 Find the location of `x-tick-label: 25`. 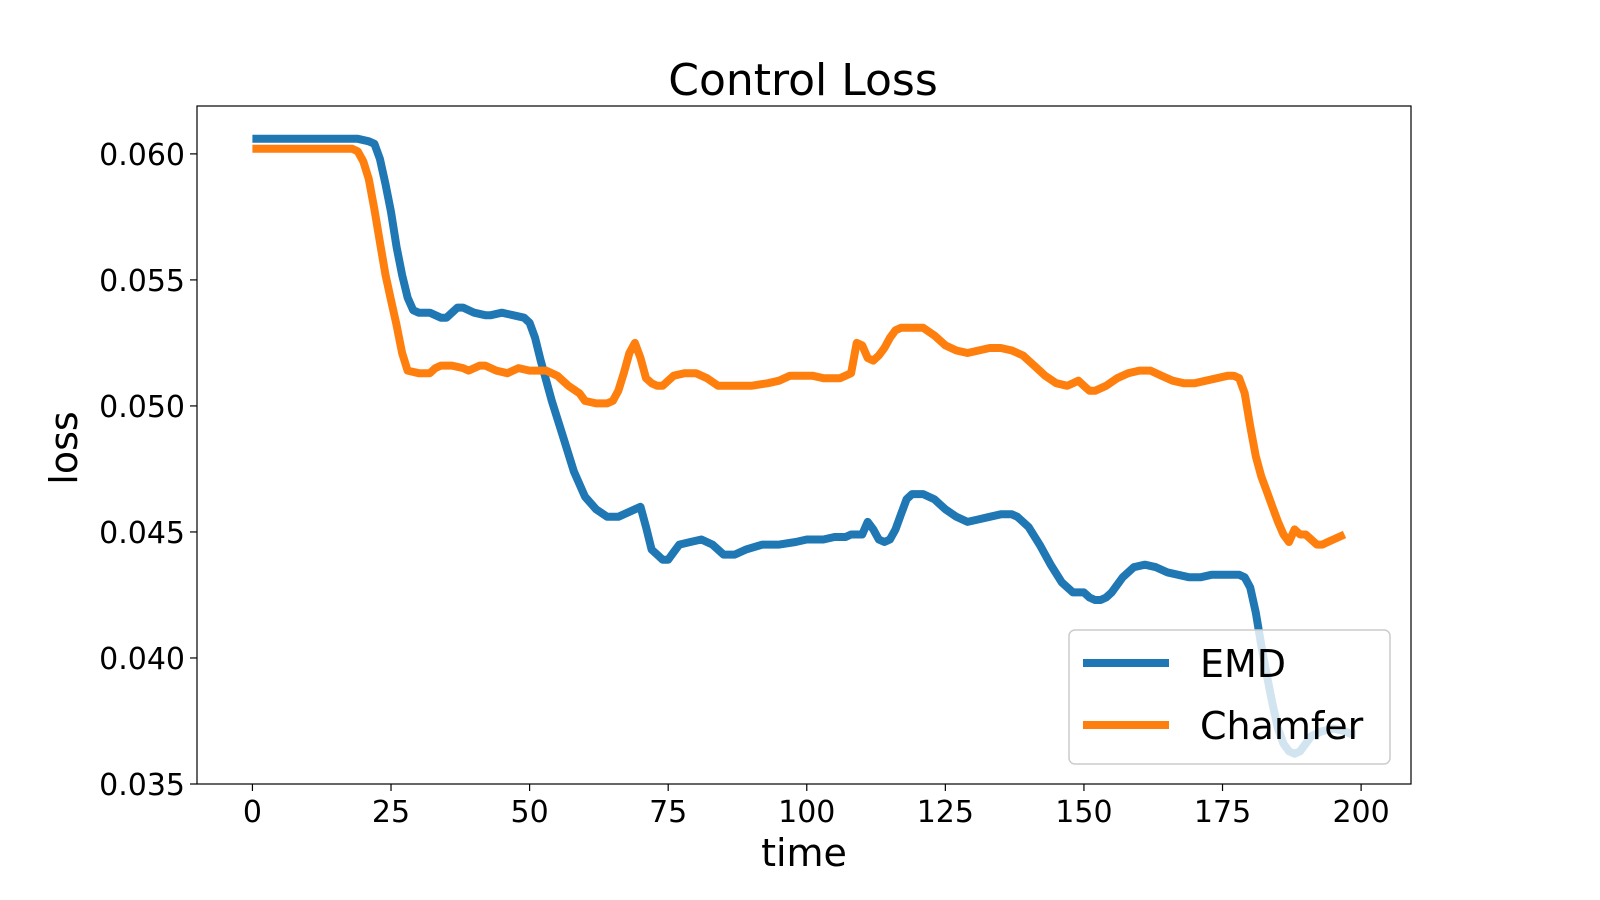

x-tick-label: 25 is located at coordinates (391, 812).